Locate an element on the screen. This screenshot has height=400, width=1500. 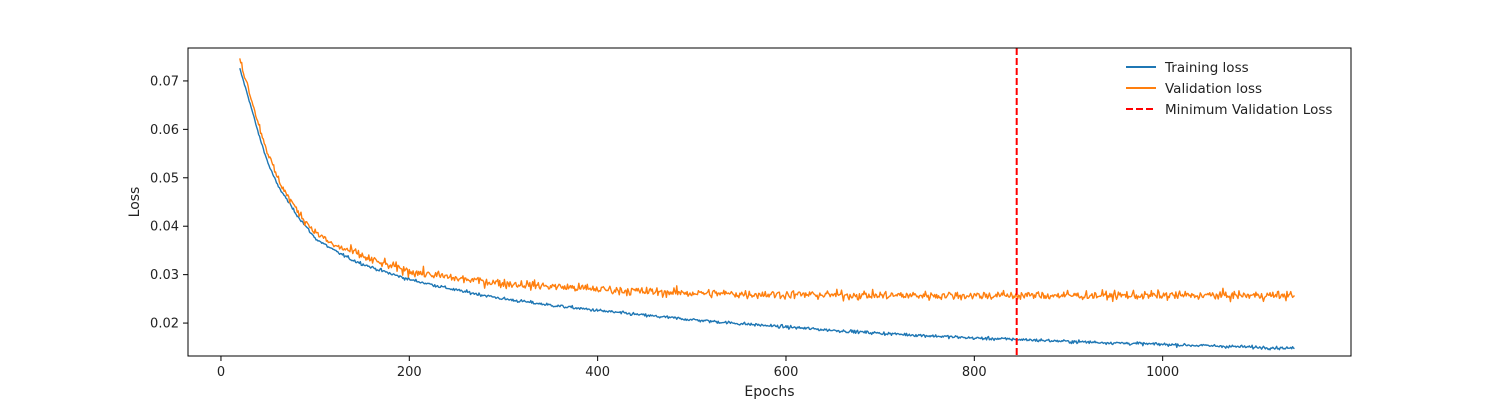
x-tick-label: 600 is located at coordinates (786, 372).